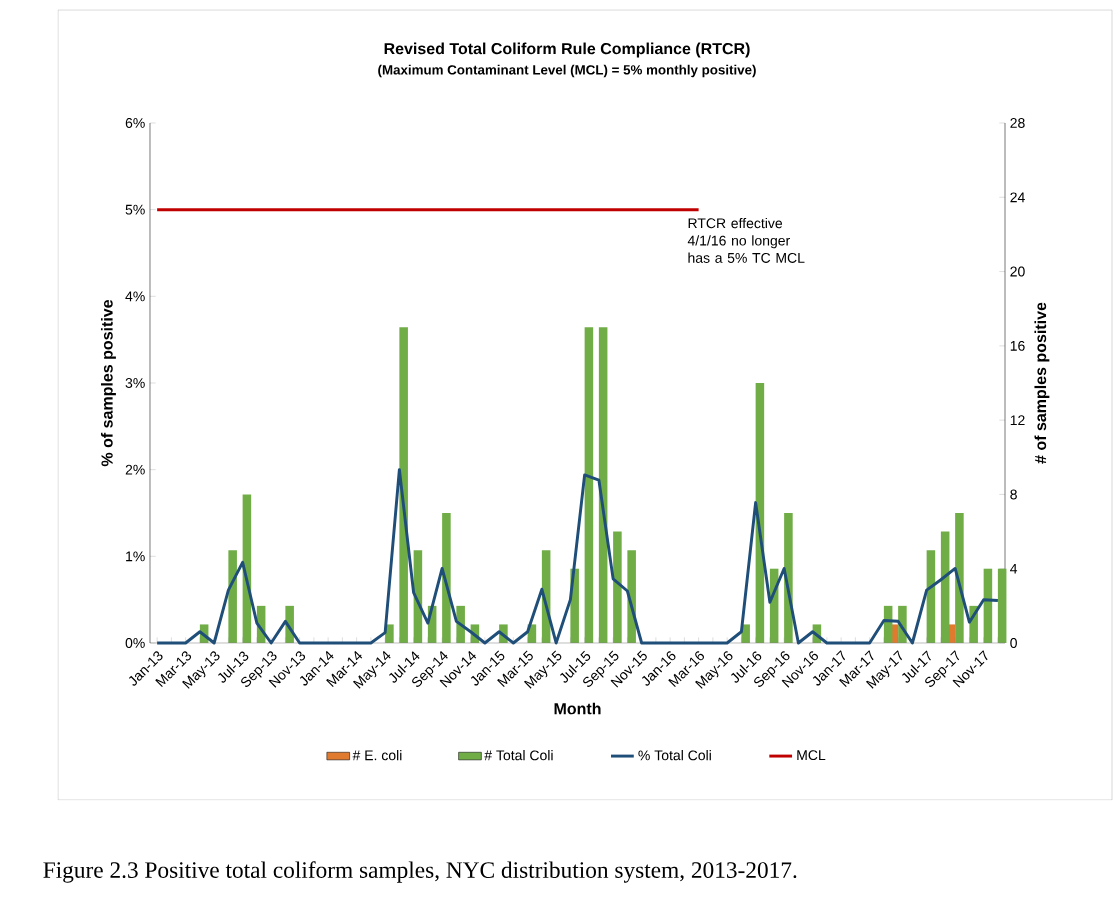 This screenshot has height=917, width=1113. I want to click on x-axis-title: Month, so click(577, 708).